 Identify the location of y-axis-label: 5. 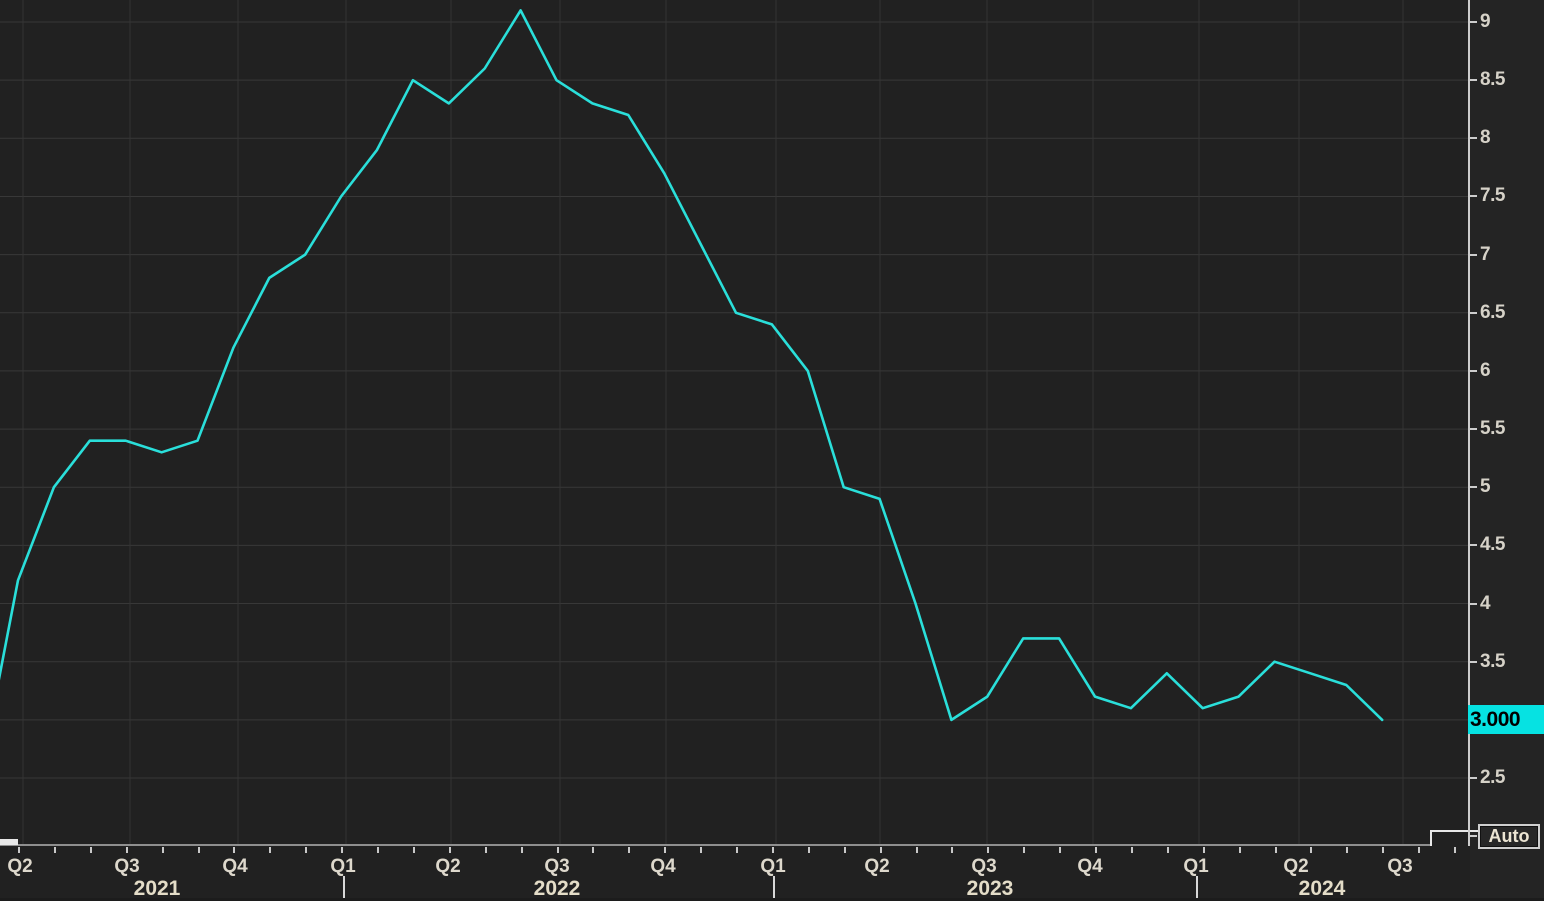
(1485, 487).